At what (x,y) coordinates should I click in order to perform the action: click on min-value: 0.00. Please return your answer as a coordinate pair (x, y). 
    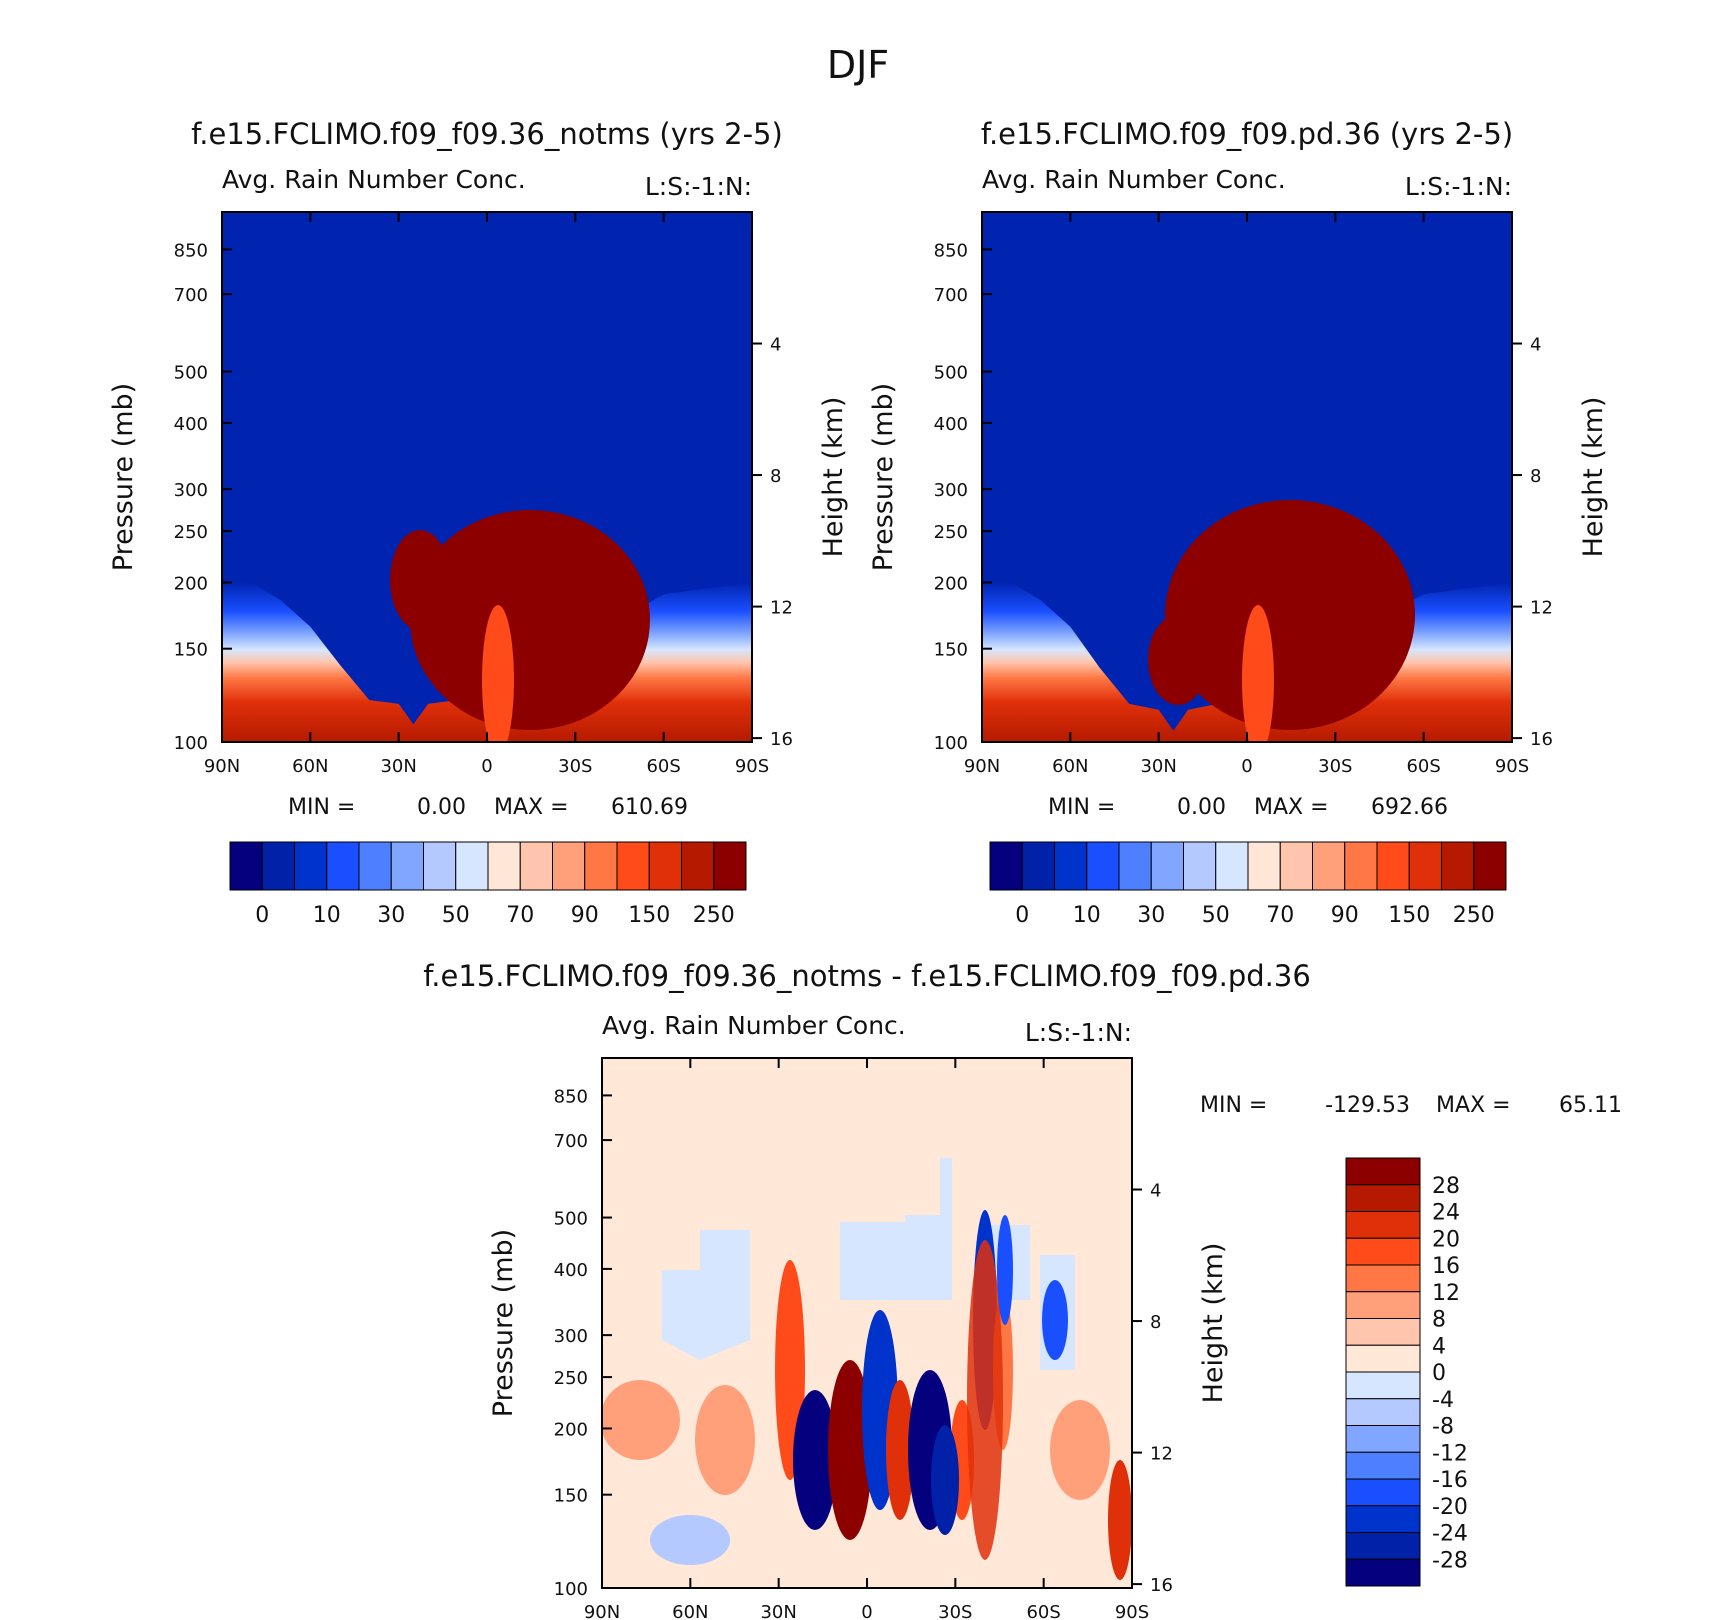
    Looking at the image, I should click on (1201, 807).